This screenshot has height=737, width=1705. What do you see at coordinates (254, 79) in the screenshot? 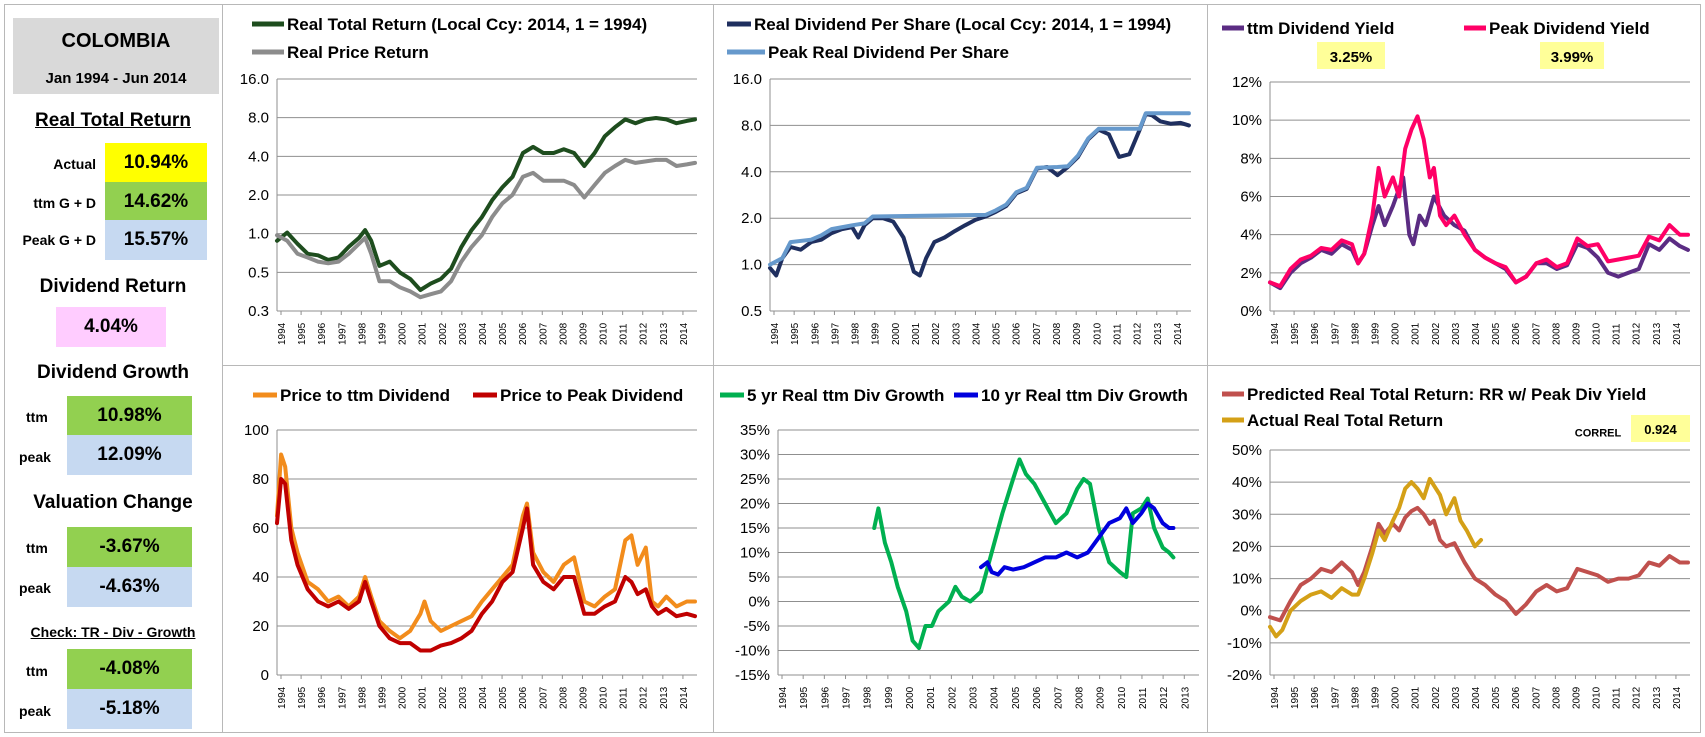
I see `y-tick-label: 16.0` at bounding box center [254, 79].